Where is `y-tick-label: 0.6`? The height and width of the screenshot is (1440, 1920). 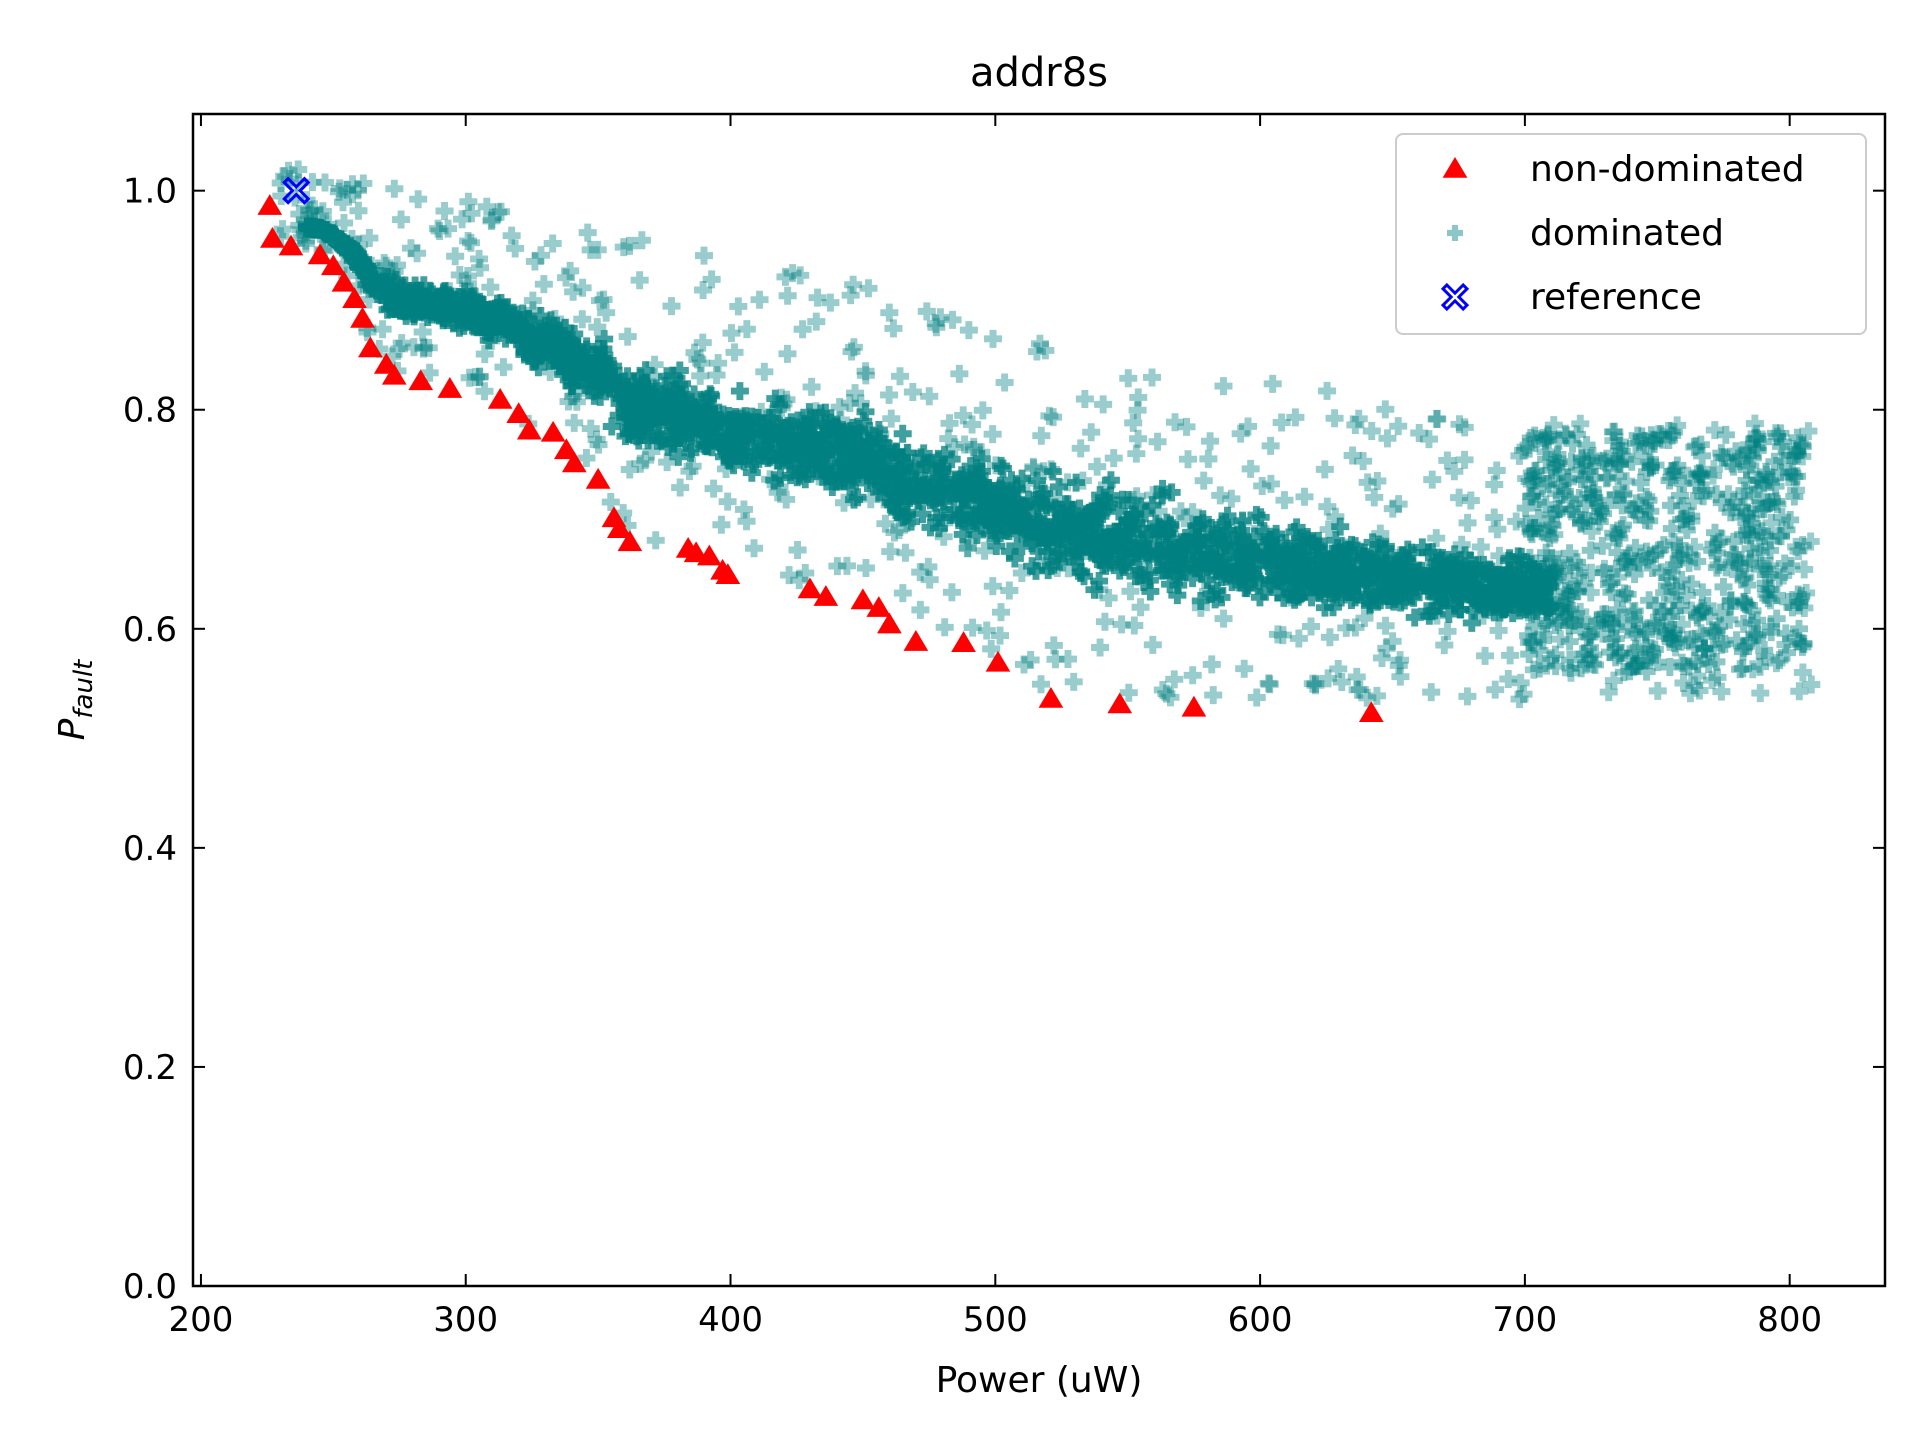
y-tick-label: 0.6 is located at coordinates (150, 630).